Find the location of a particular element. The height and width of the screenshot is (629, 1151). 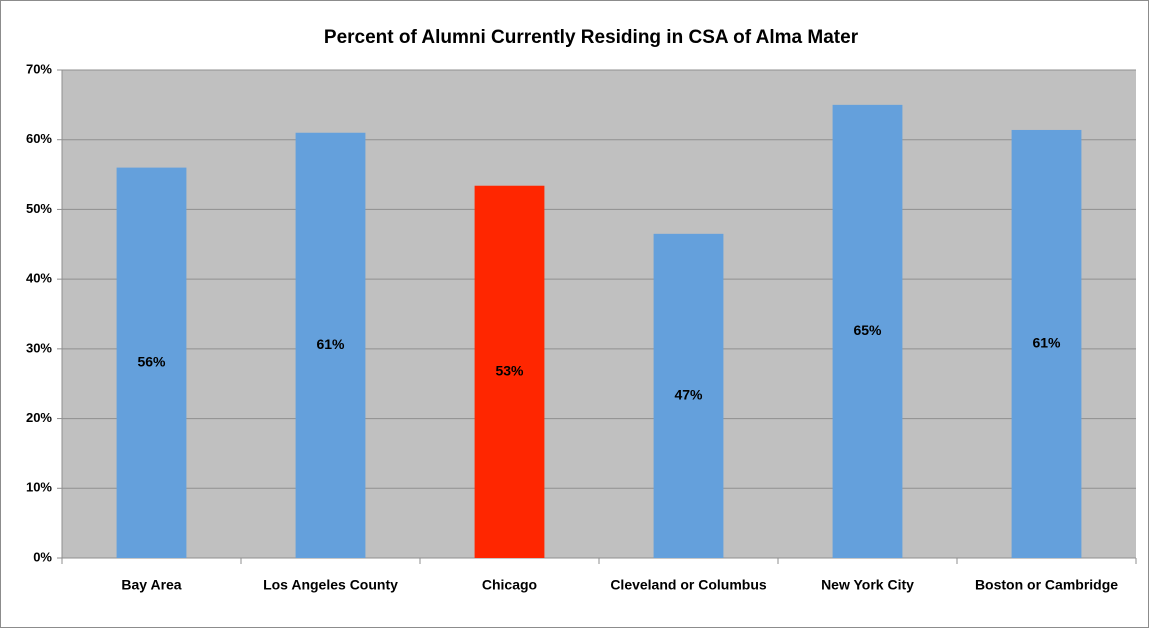

y-tick-label: 0% is located at coordinates (42, 556).